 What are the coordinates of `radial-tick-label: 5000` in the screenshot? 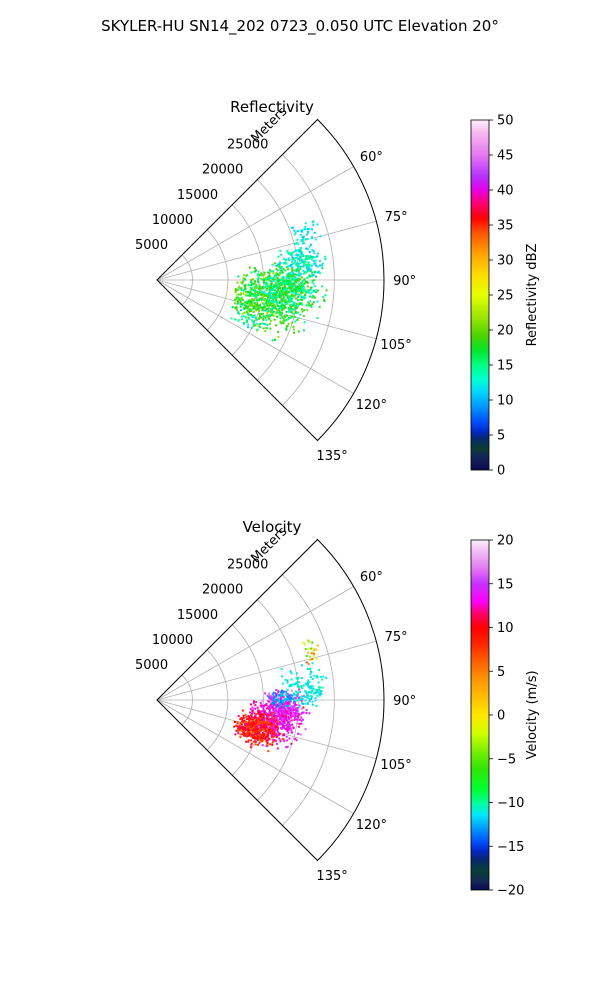 It's located at (151, 665).